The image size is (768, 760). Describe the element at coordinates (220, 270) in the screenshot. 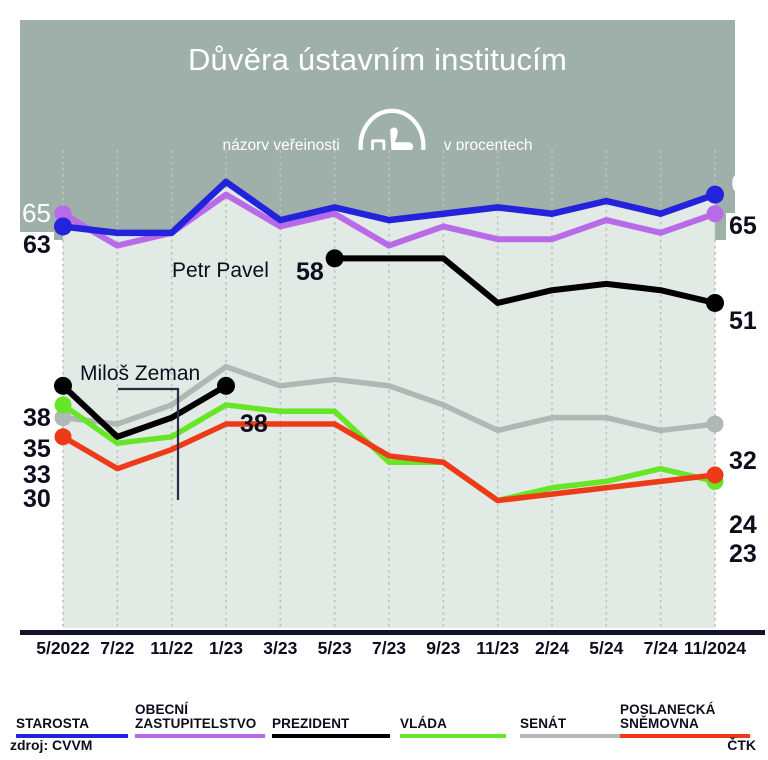

I see `annotation-petr-pavel: Petr Pavel` at that location.